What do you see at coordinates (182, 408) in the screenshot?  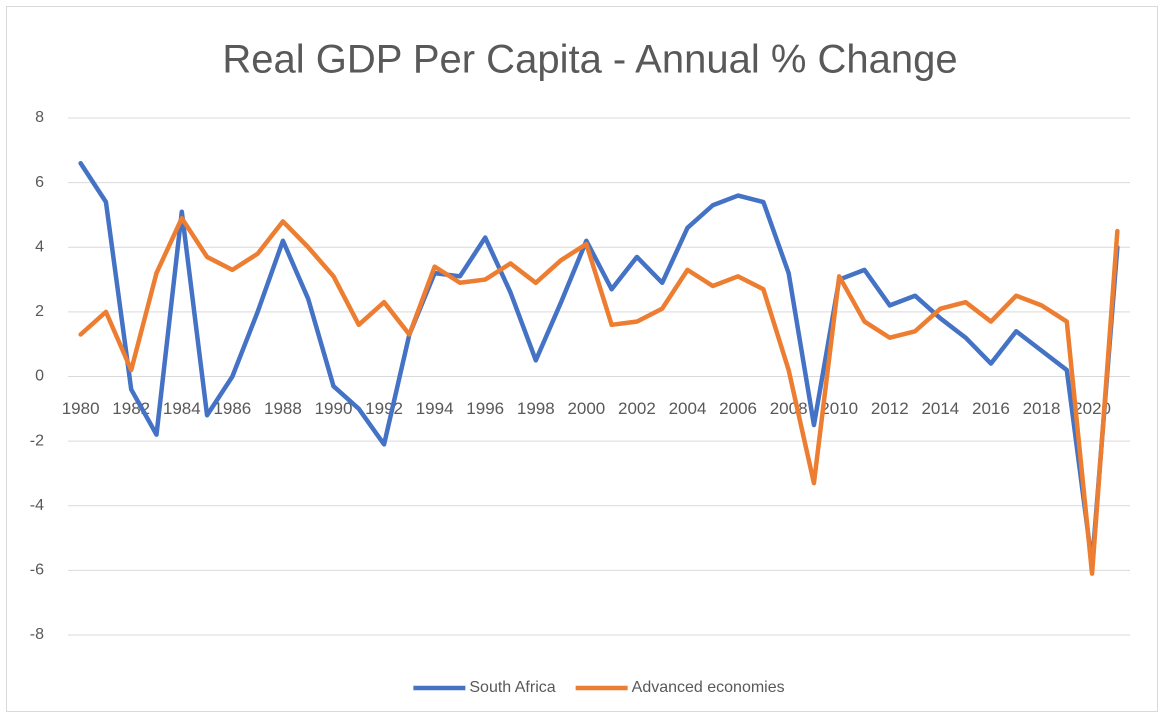 I see `x-tick-label: 1984` at bounding box center [182, 408].